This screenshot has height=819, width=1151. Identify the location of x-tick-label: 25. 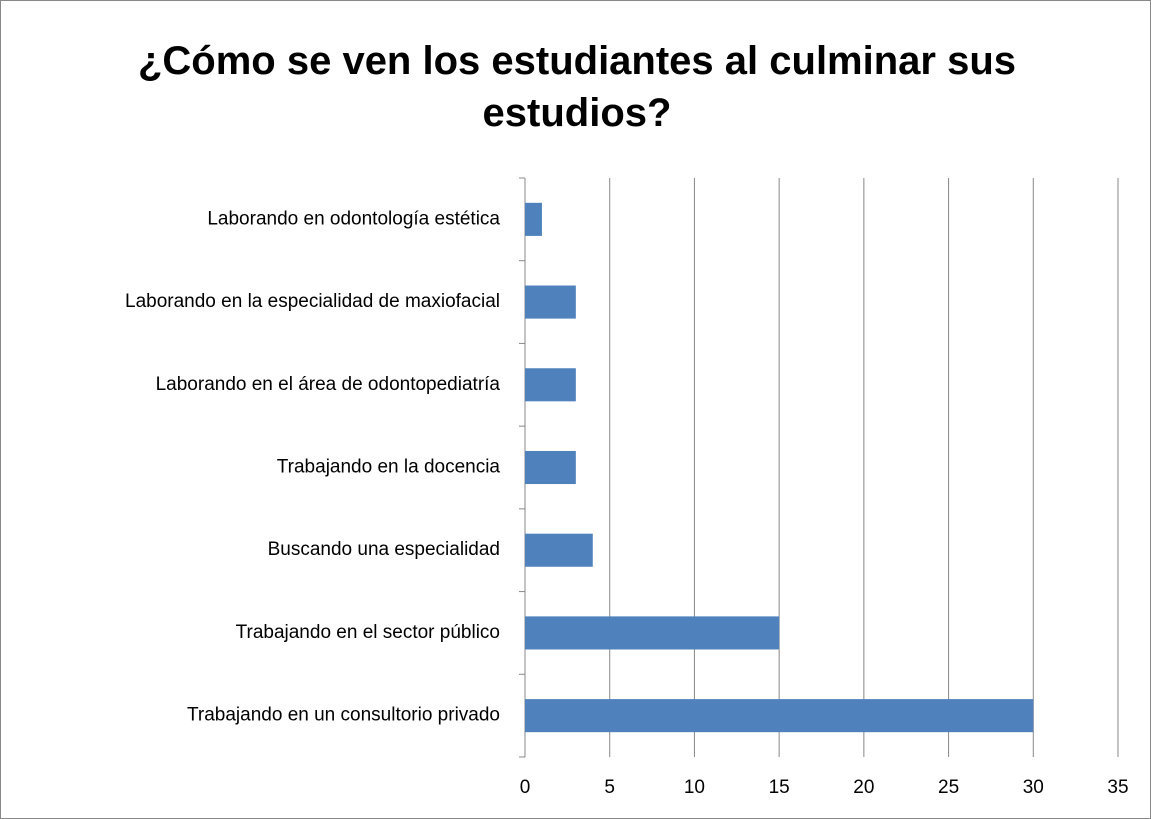
(948, 787).